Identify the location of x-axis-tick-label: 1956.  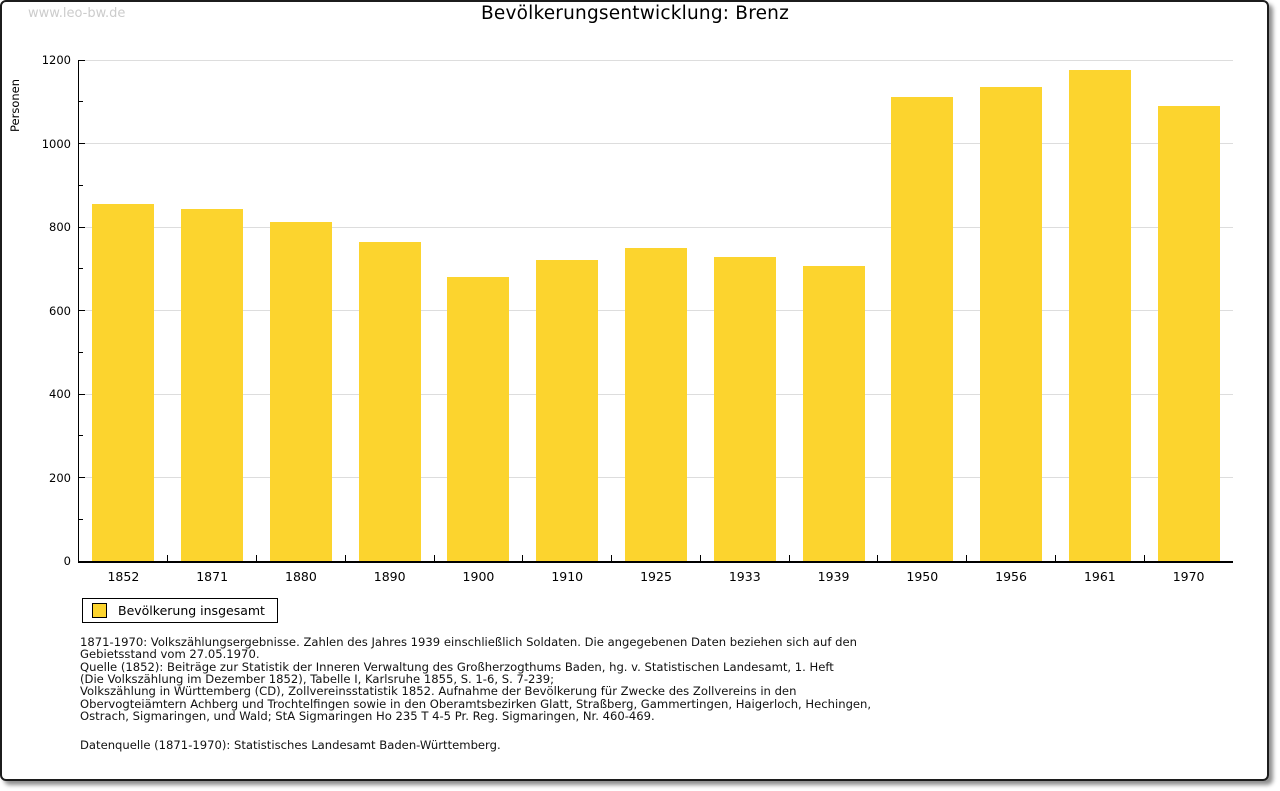
(1011, 576).